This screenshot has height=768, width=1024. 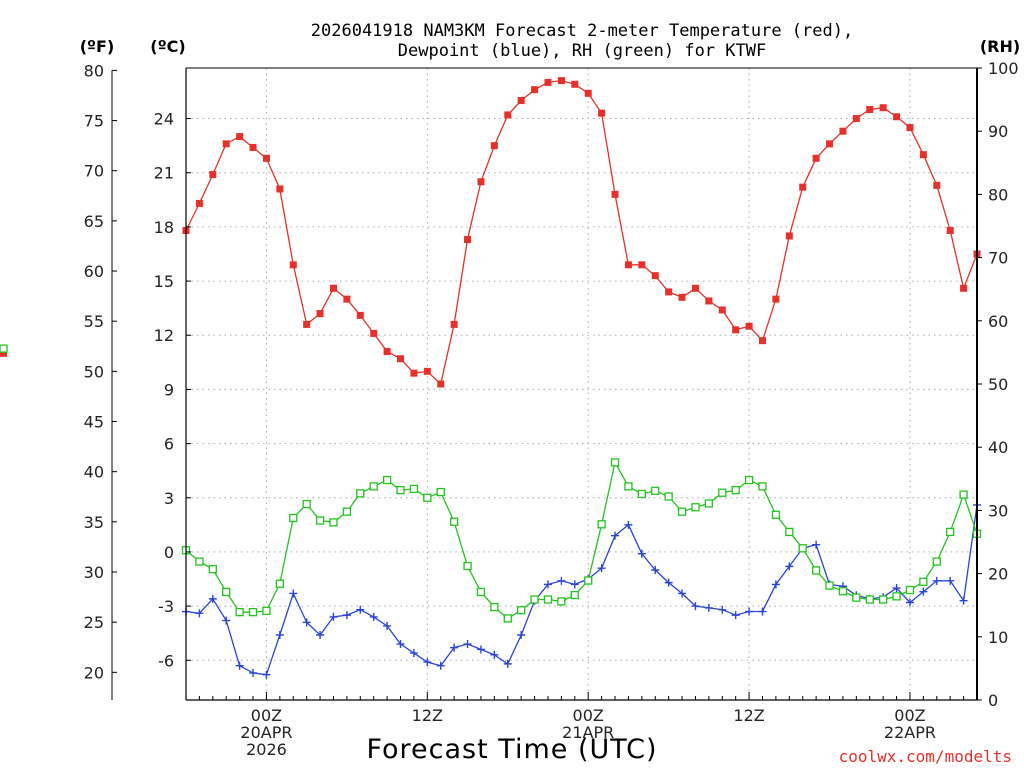 I want to click on rh-tick-label: 50, so click(x=998, y=384).